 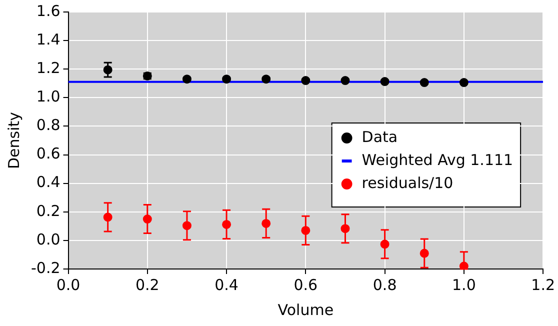 What do you see at coordinates (306, 285) in the screenshot?
I see `x-tick-label: 0.6` at bounding box center [306, 285].